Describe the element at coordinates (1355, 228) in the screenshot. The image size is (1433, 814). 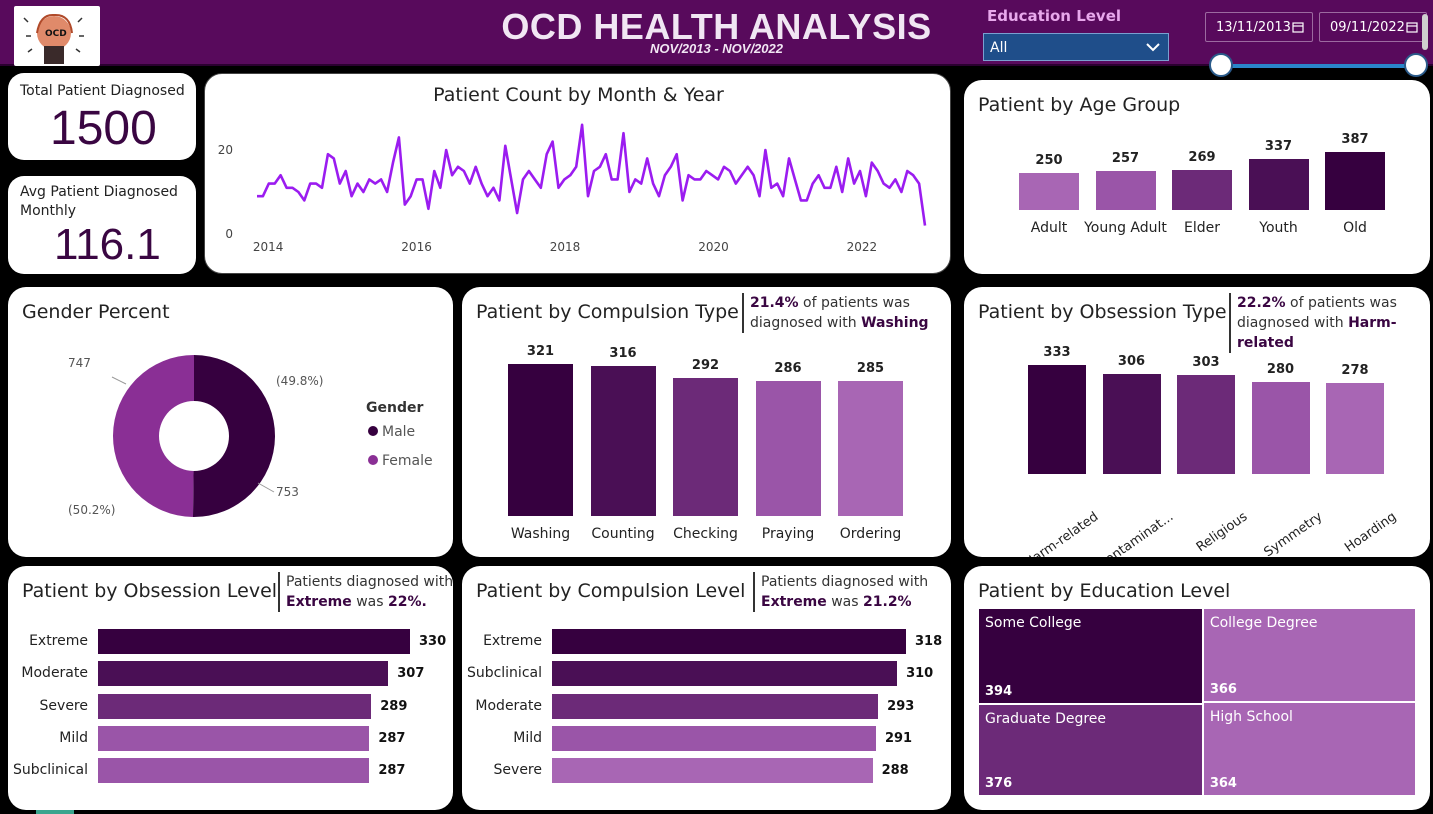
I see `category-label: Old` at that location.